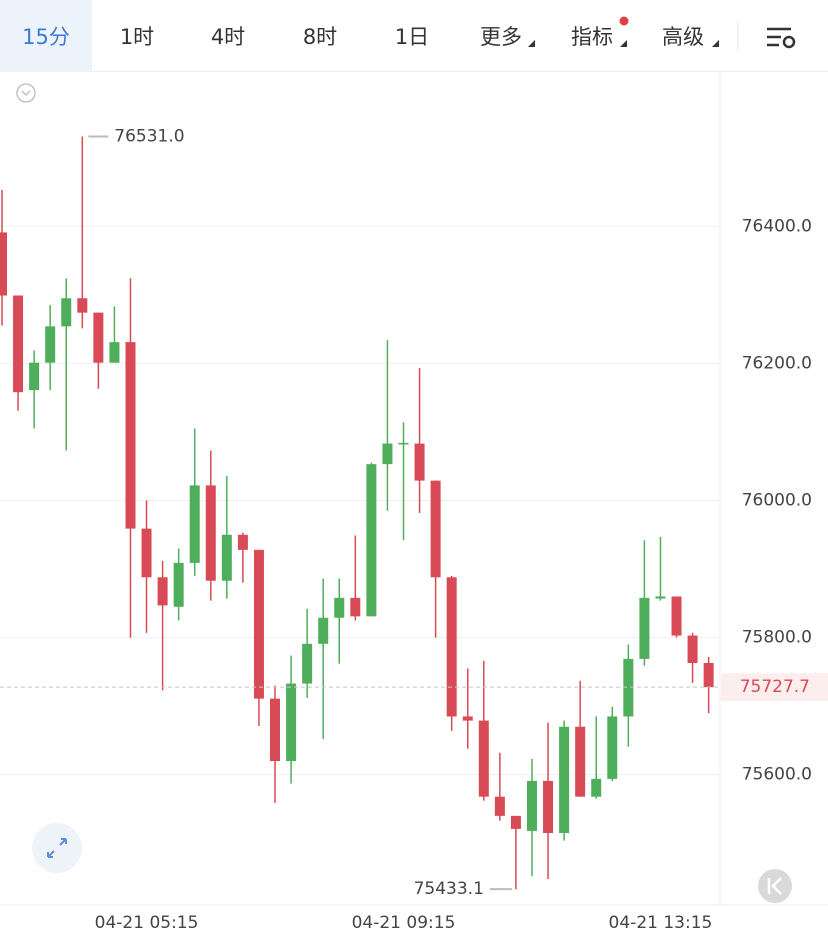 The width and height of the screenshot is (828, 941). Describe the element at coordinates (320, 37) in the screenshot. I see `tab: 8时` at that location.